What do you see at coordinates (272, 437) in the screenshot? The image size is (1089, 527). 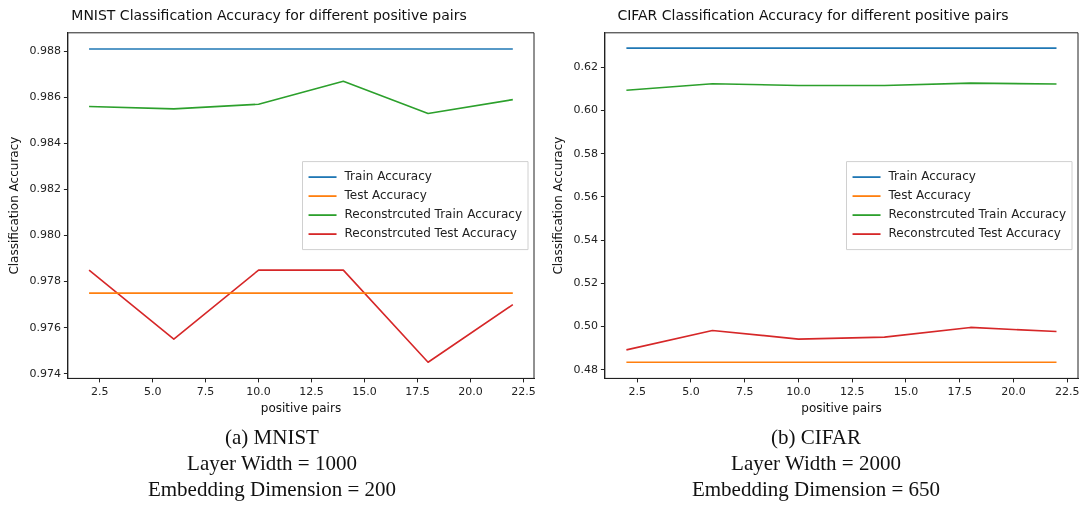 I see `text: (a) MNIST` at bounding box center [272, 437].